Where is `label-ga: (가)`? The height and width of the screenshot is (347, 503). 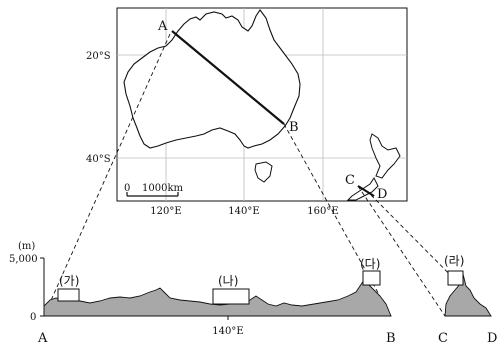
label-ga: (가) is located at coordinates (69, 281).